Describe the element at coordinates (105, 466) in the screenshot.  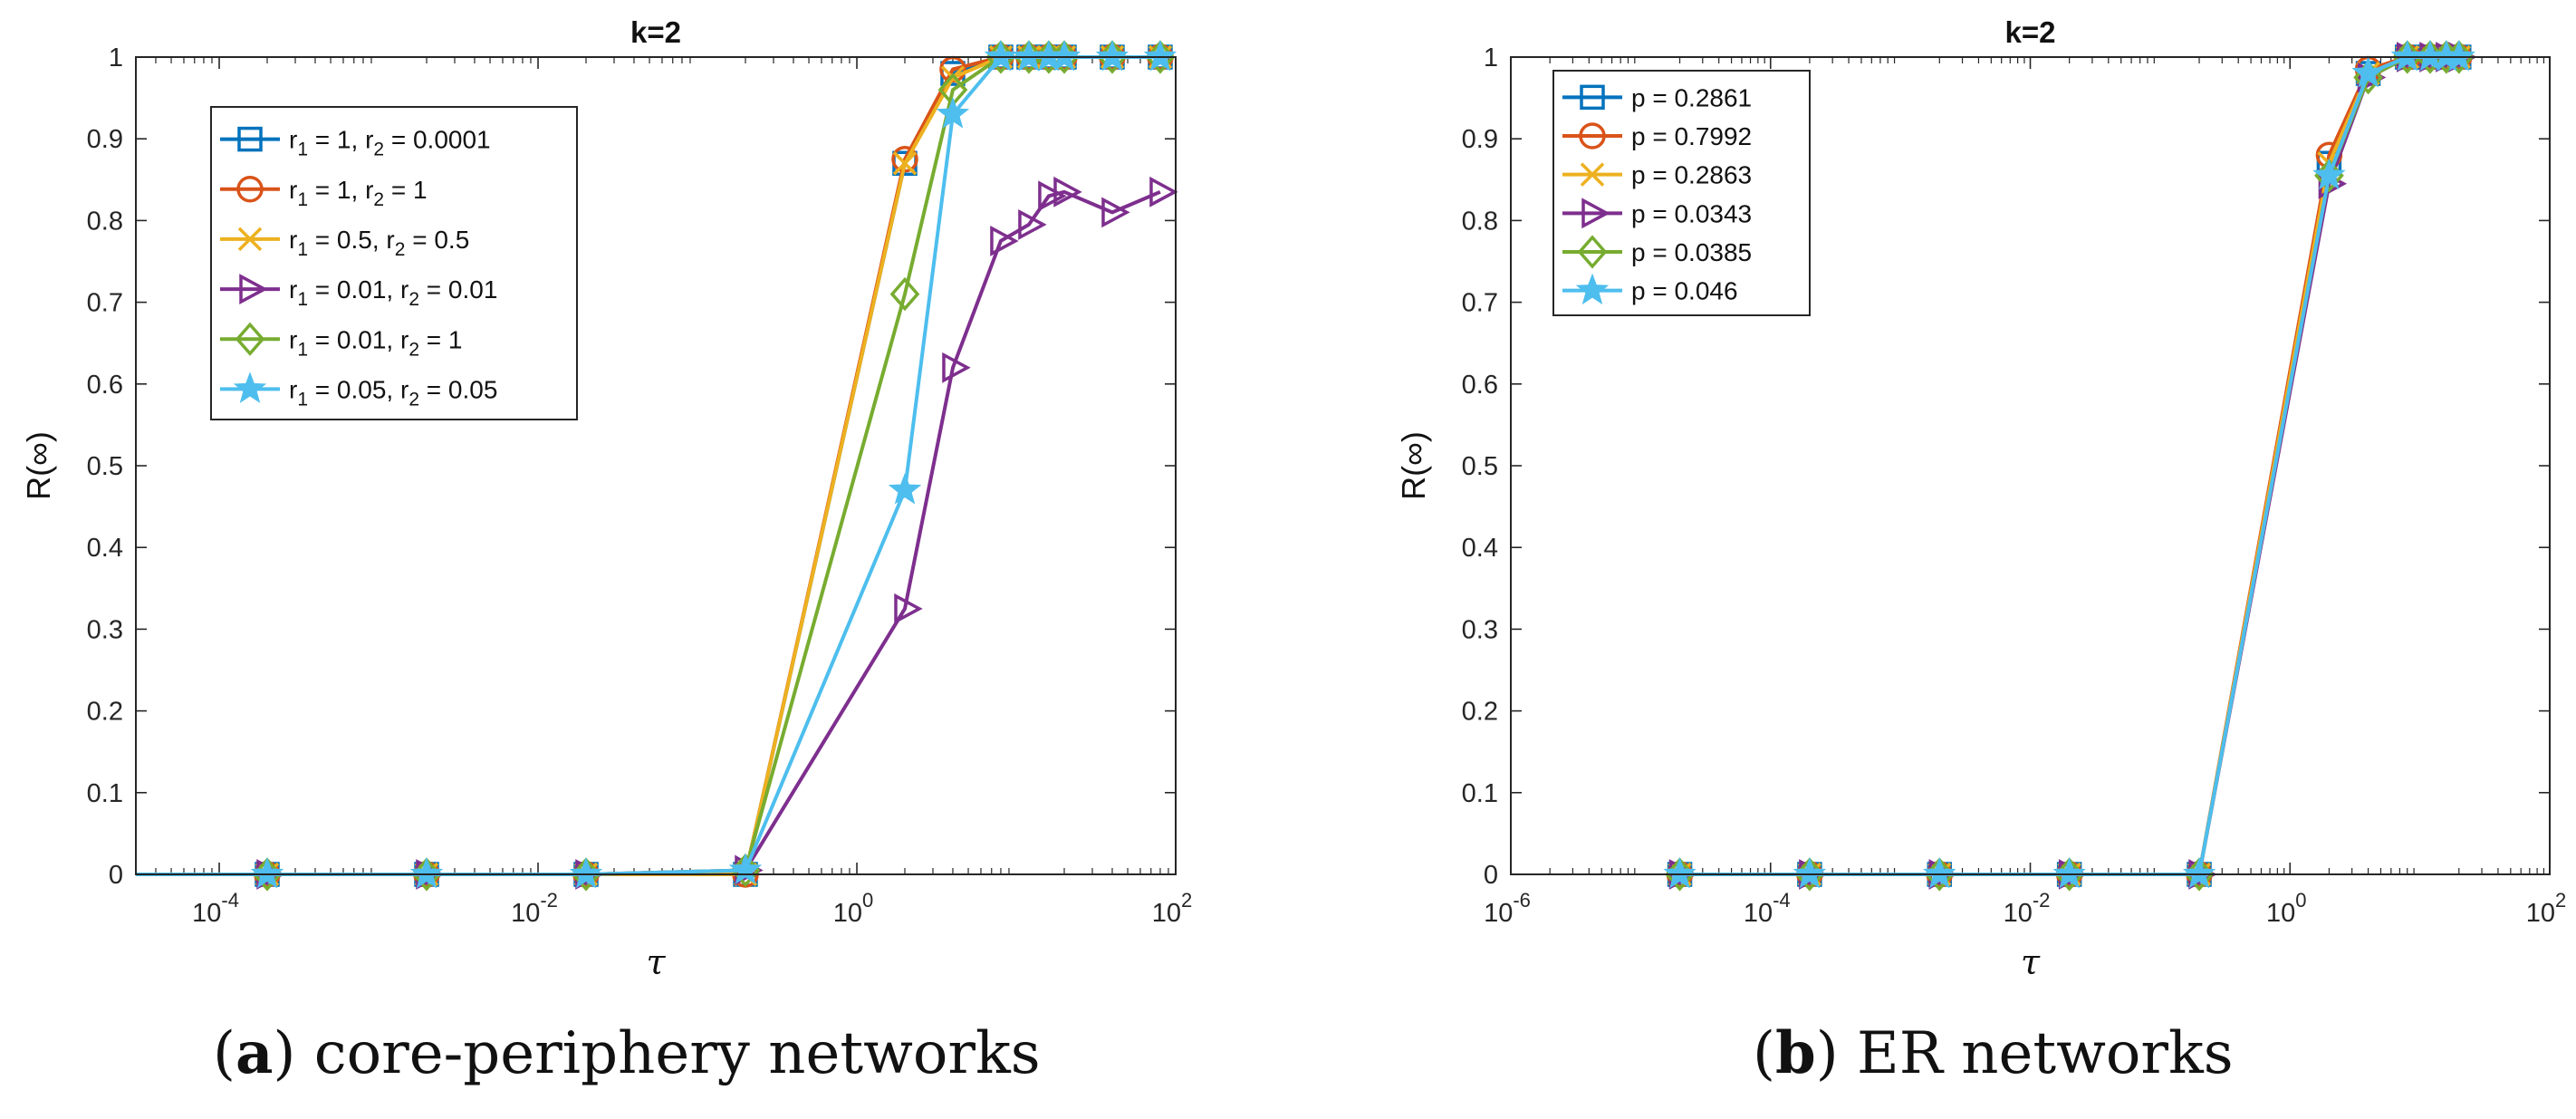
I see `y-tick-label: 0.5` at that location.